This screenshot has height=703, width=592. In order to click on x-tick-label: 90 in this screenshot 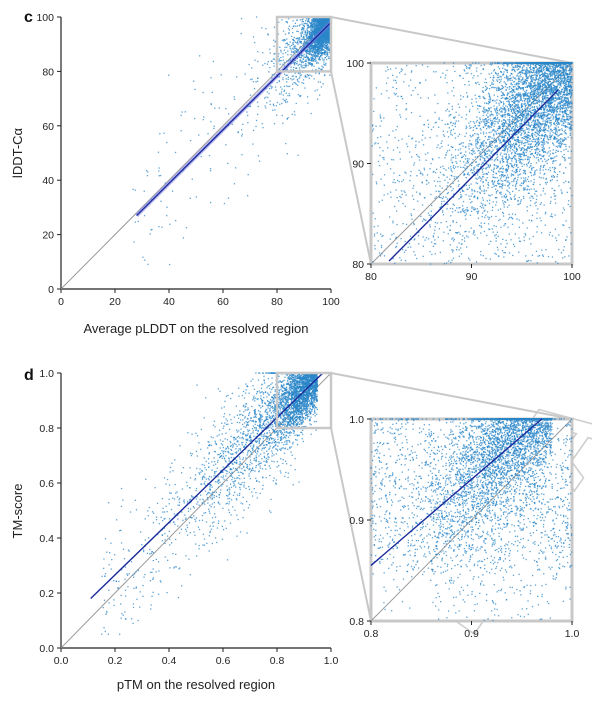, I will do `click(472, 277)`.